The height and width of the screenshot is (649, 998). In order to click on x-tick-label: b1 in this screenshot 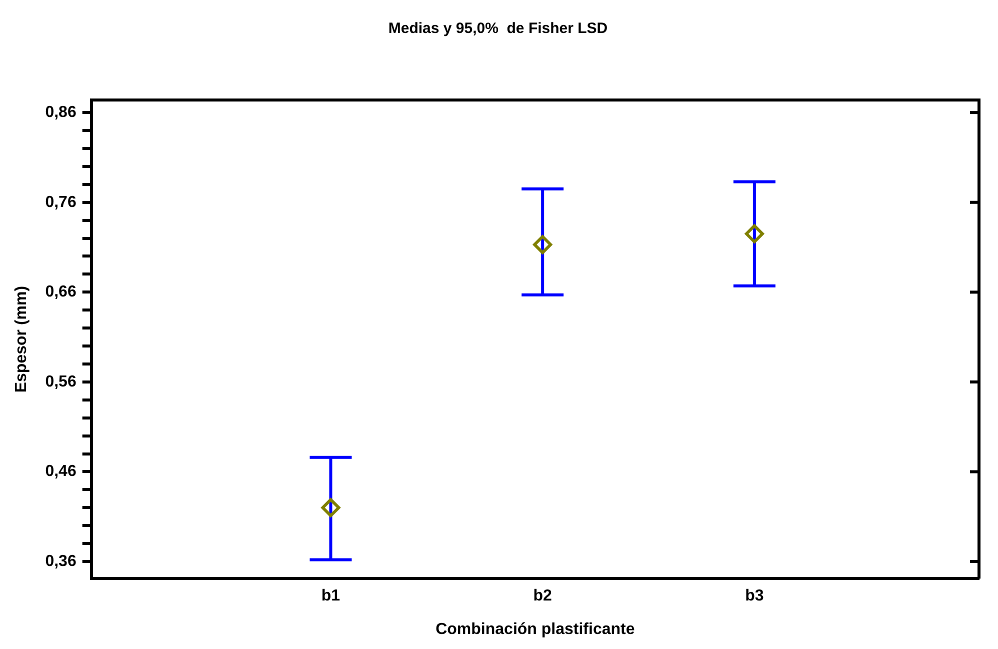, I will do `click(330, 596)`.